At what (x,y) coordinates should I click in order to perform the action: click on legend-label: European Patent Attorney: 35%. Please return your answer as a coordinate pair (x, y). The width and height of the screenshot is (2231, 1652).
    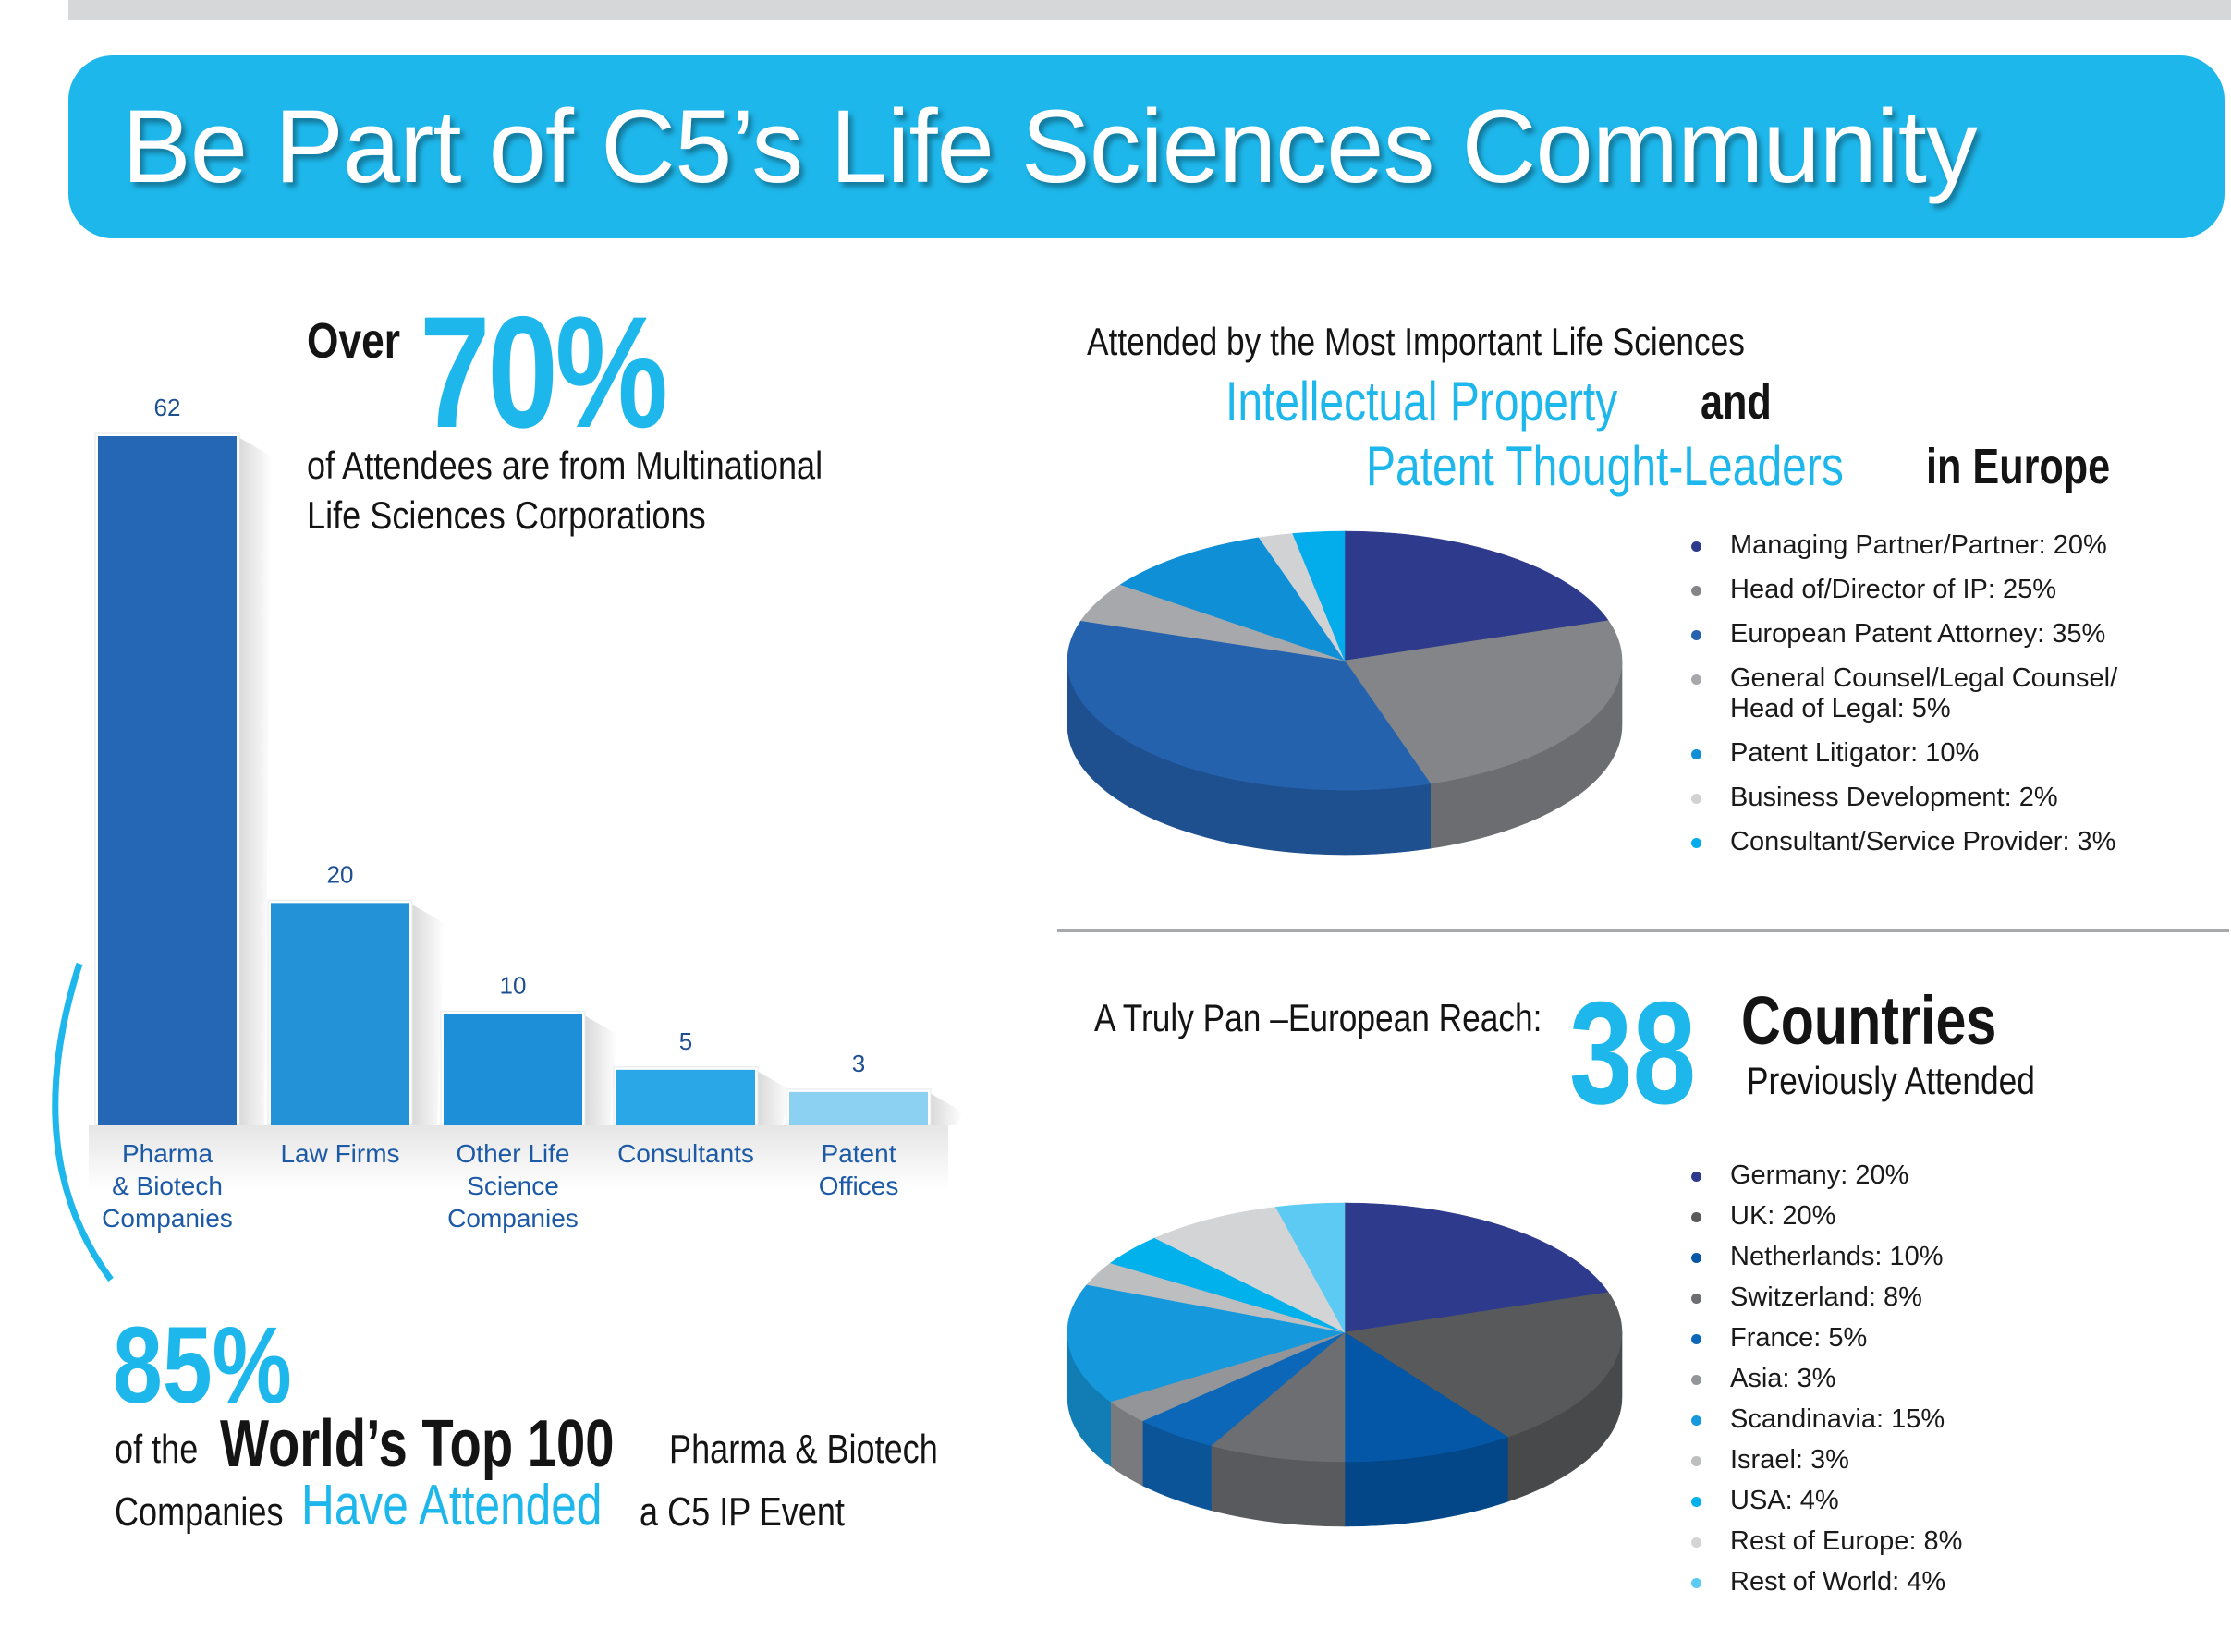
    Looking at the image, I should click on (1918, 634).